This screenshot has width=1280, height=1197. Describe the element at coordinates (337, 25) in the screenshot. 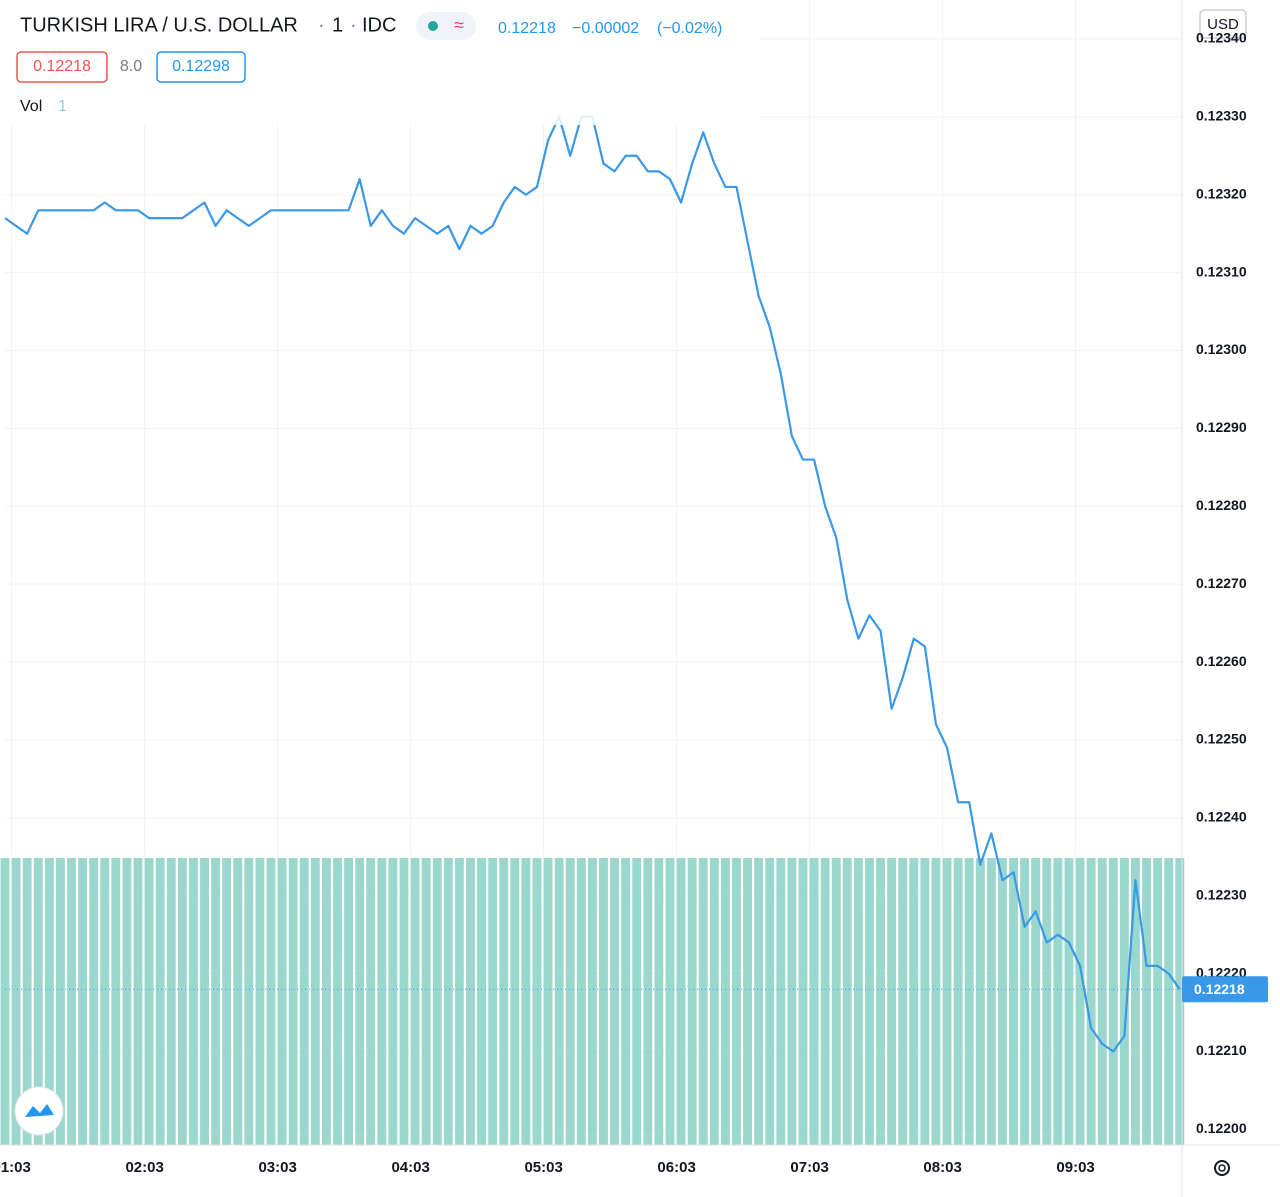

I see `interval: 1` at that location.